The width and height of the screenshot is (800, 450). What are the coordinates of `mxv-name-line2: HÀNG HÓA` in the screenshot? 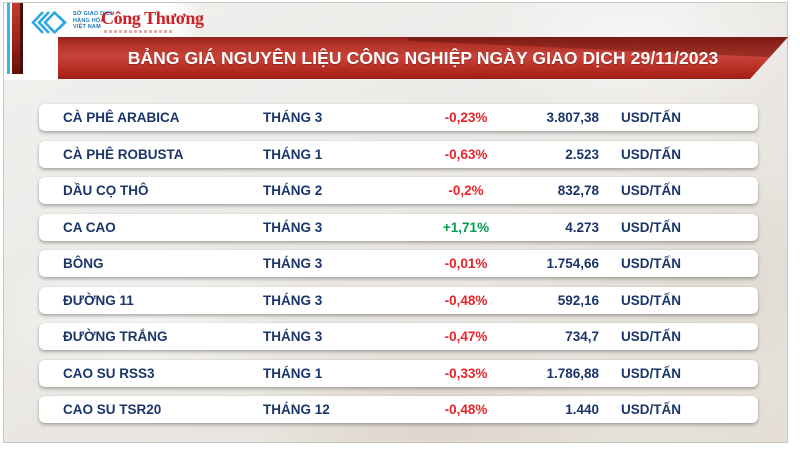 It's located at (89, 20).